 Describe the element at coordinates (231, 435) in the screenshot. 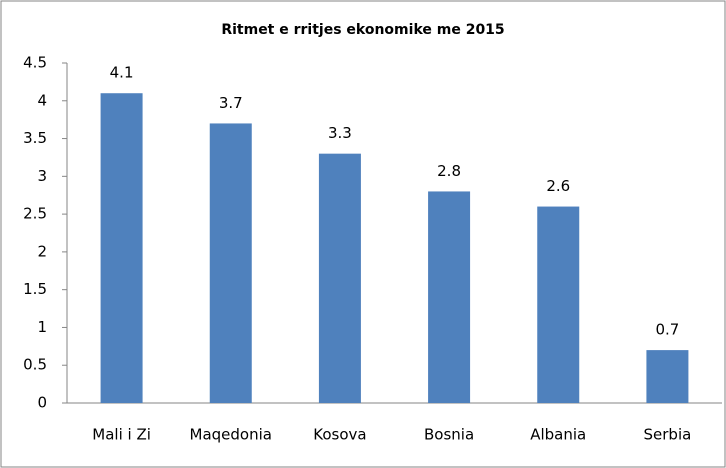

I see `x-tick-label: Maqedonia` at that location.